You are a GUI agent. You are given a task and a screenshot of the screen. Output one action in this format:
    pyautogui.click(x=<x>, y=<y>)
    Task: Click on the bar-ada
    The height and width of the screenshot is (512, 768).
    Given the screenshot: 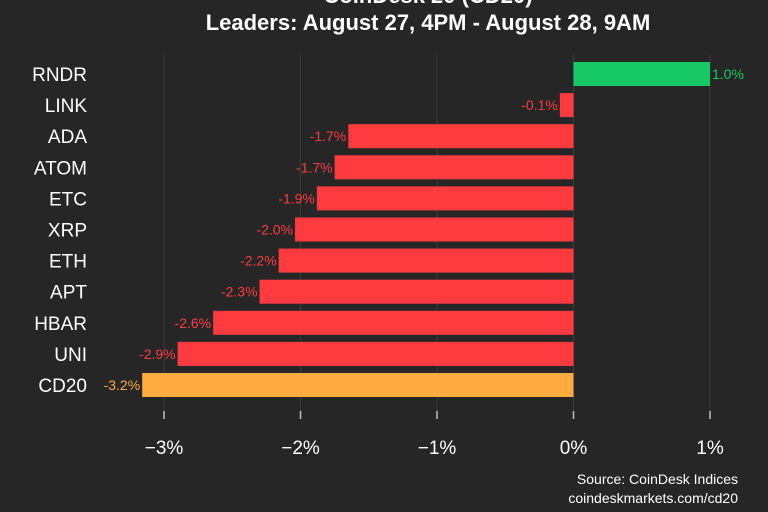 What is the action you would take?
    pyautogui.click(x=461, y=136)
    